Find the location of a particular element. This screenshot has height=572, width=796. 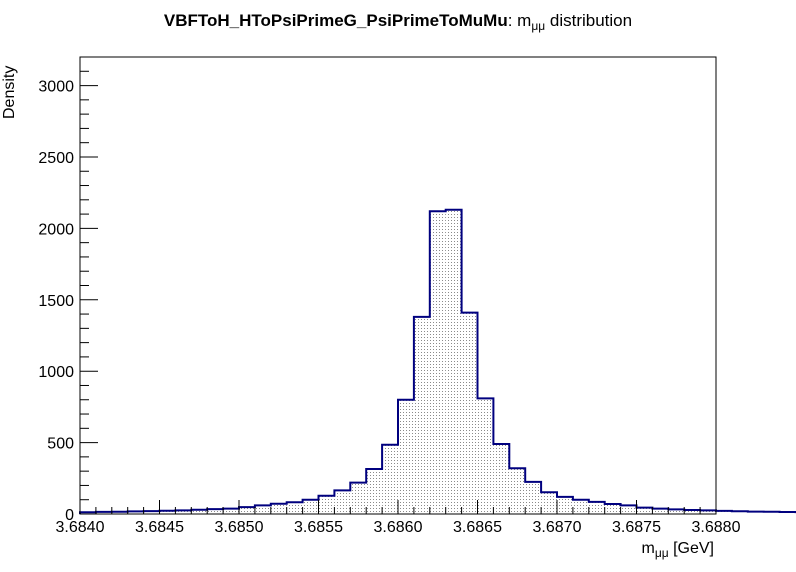

y-axis-tick-labels: 0 500 1000 1500 2000 2500 3000 is located at coordinates (56, 301).